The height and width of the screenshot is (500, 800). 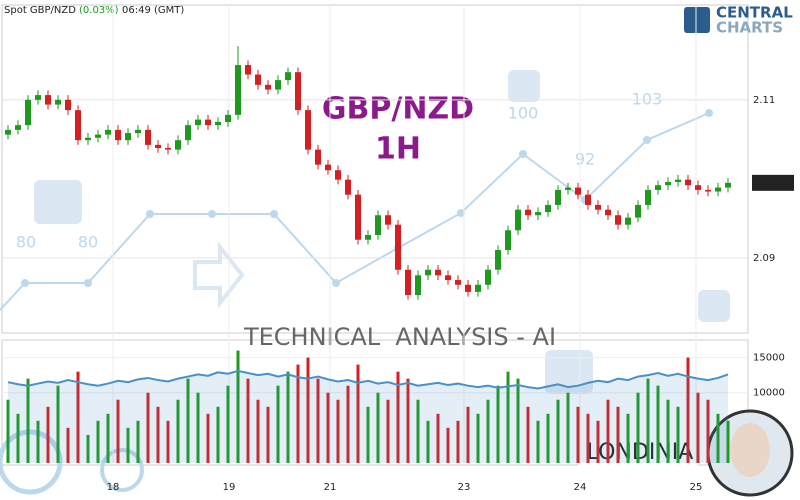 I want to click on score-label: 100, so click(x=523, y=113).